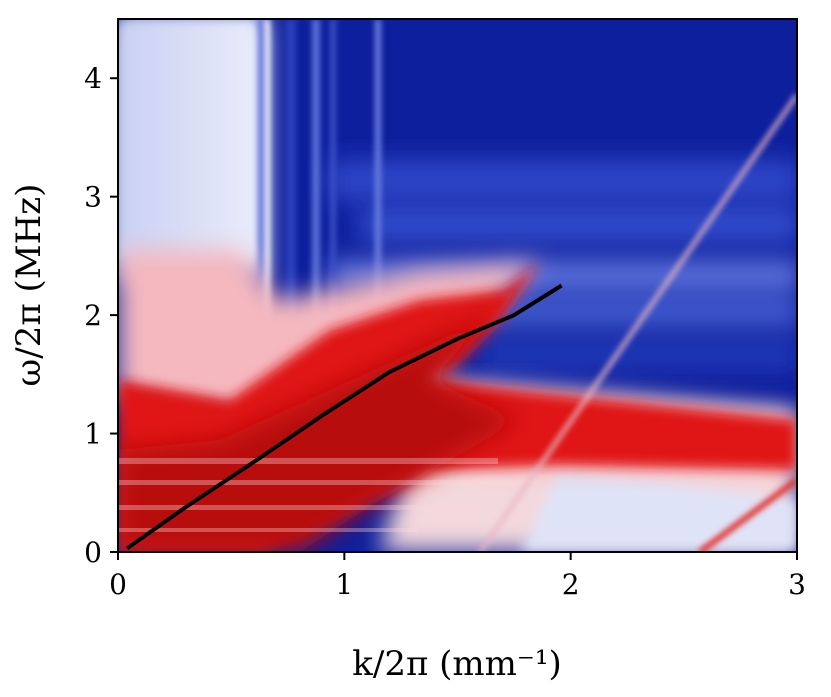 Image resolution: width=831 pixels, height=697 pixels. What do you see at coordinates (93, 552) in the screenshot?
I see `y-tick-label: 0` at bounding box center [93, 552].